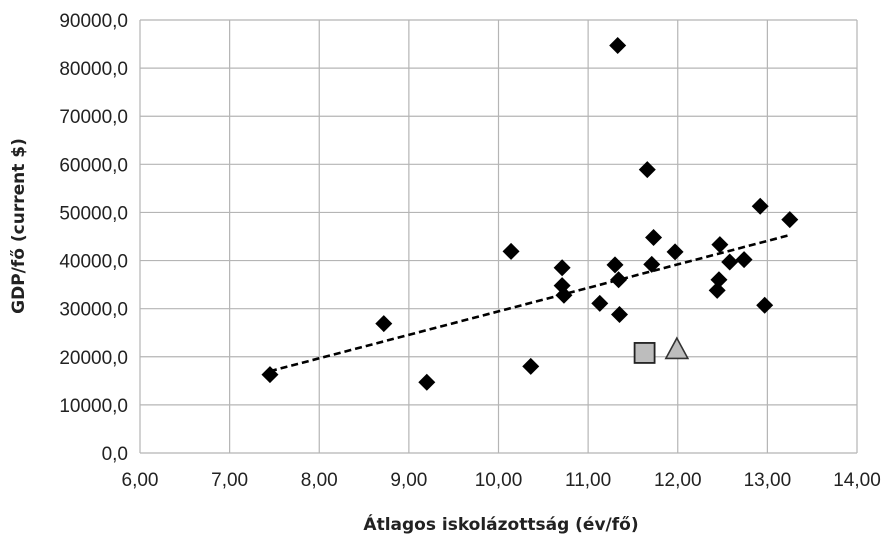  Describe the element at coordinates (93, 69) in the screenshot. I see `y-tick-label: 80000,0` at that location.